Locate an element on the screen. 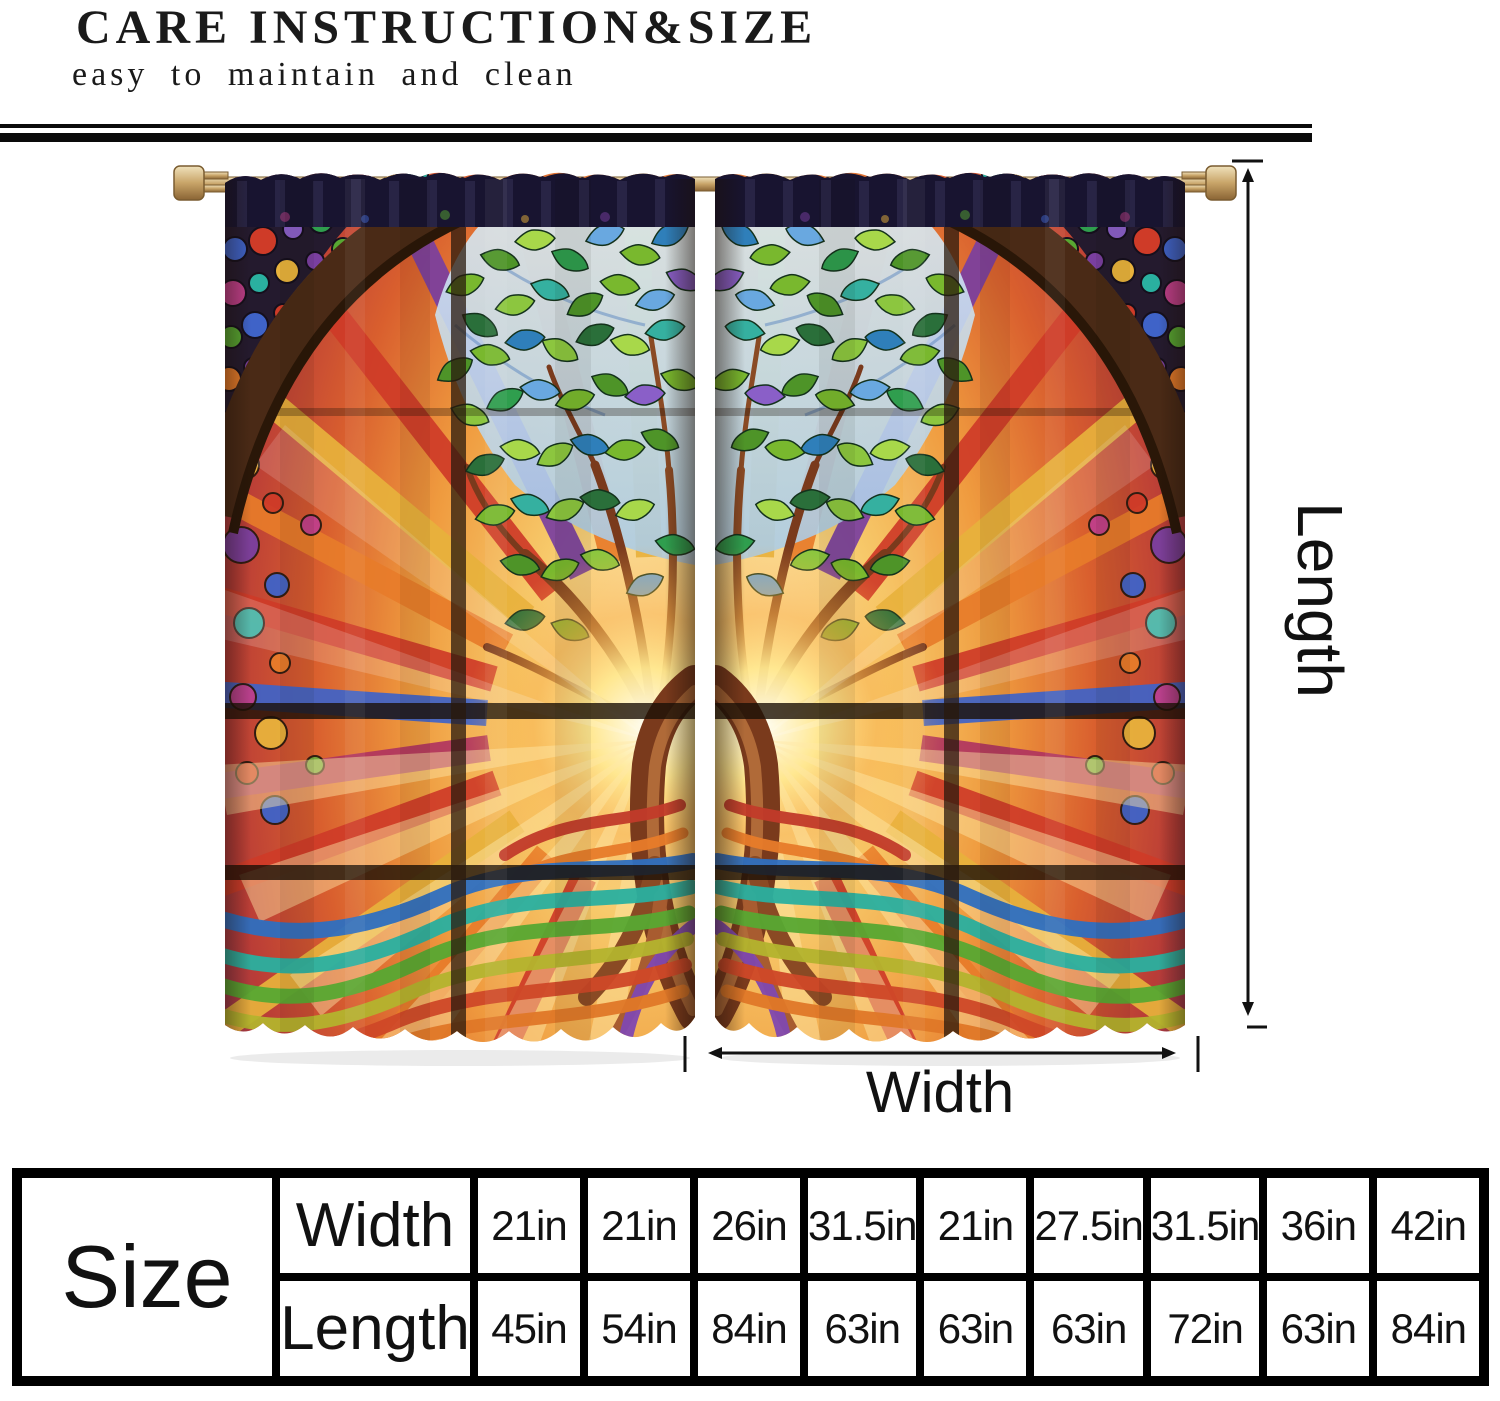 Image resolution: width=1500 pixels, height=1401 pixels. size-value-cell: 42in is located at coordinates (1429, 1225).